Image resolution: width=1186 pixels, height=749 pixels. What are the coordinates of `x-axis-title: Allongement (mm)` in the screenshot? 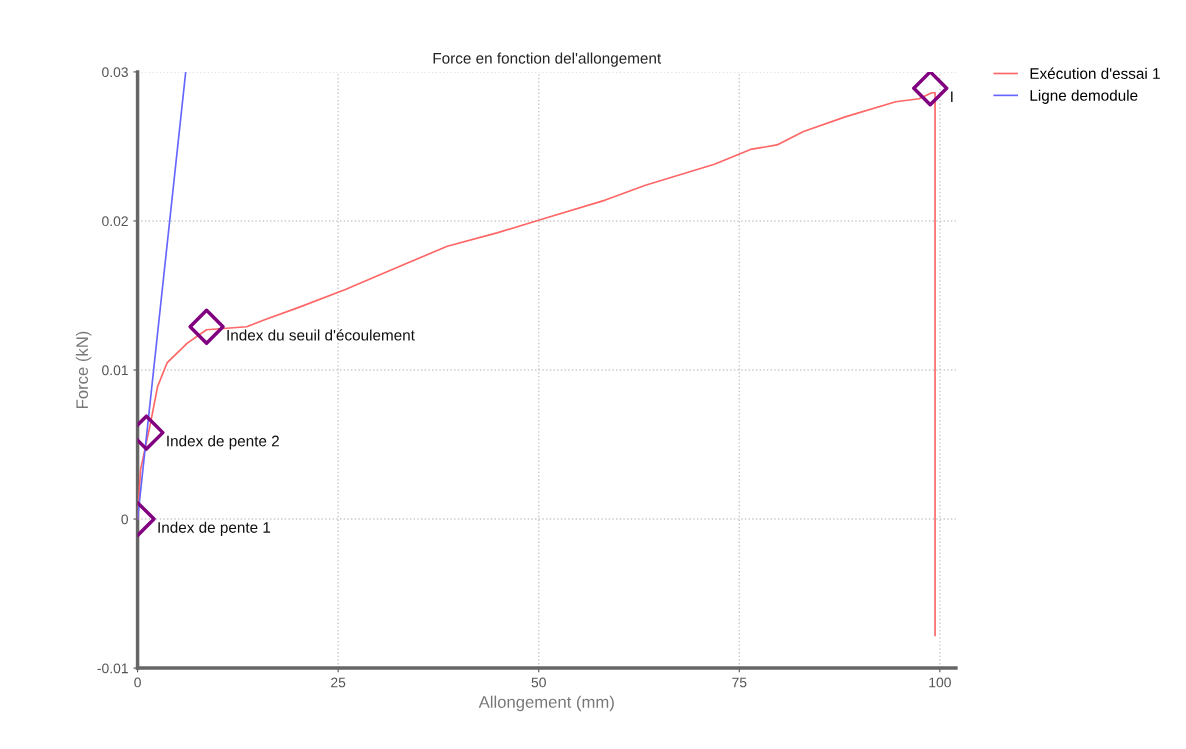 It's located at (546, 703).